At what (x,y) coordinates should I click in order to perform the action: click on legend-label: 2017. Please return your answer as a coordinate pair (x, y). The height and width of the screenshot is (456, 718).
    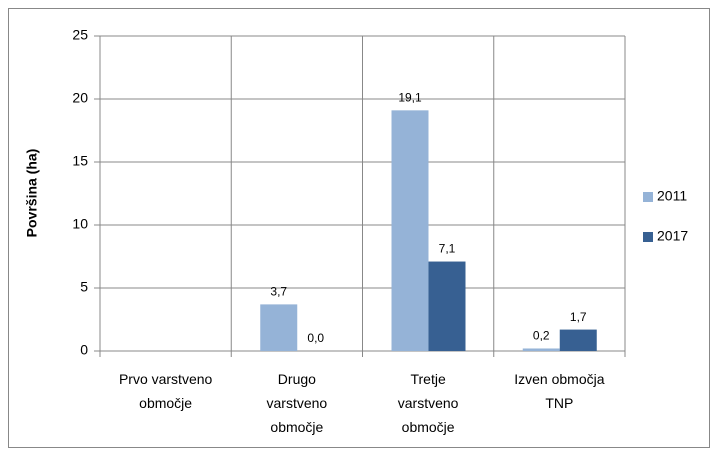
    Looking at the image, I should click on (672, 236).